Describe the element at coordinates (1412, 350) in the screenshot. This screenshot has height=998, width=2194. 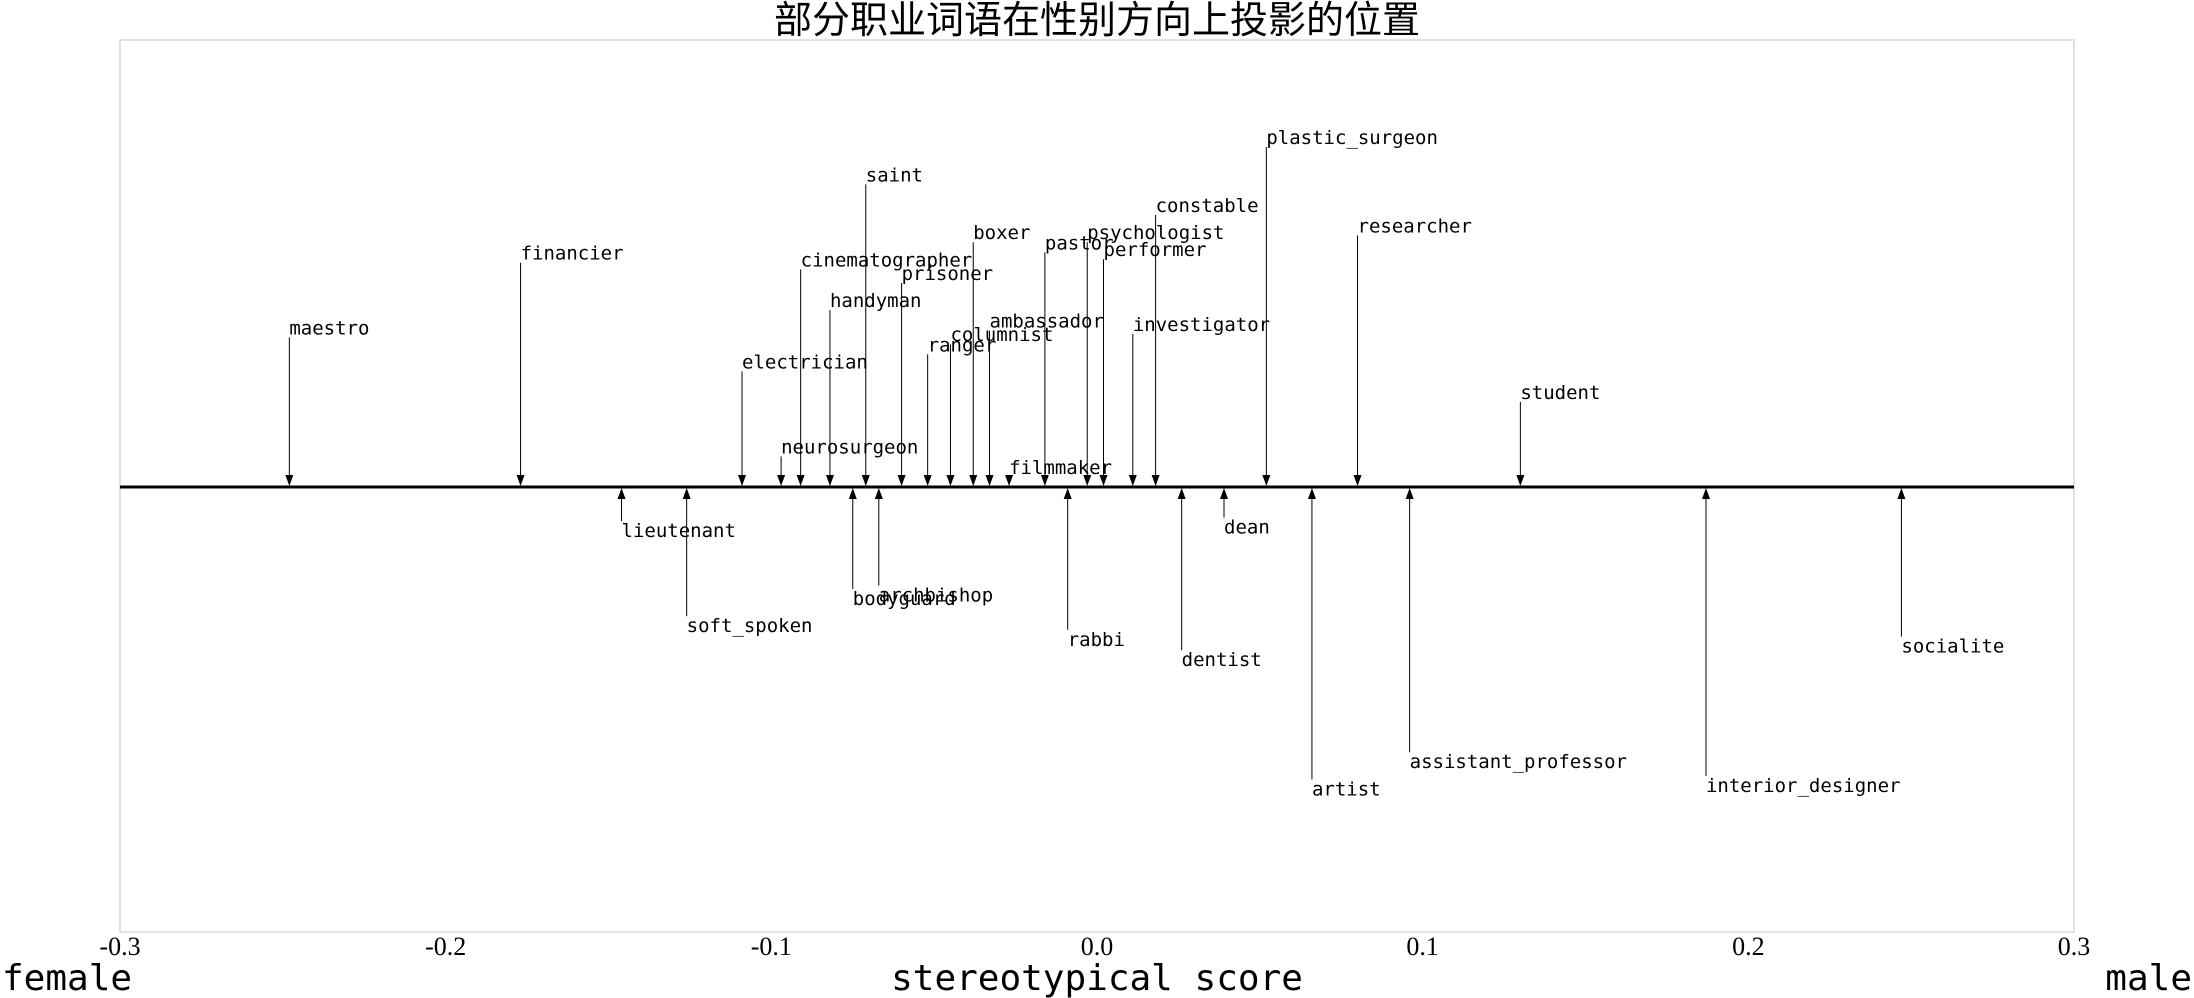
I see `word-mark-researcher: researcher` at that location.